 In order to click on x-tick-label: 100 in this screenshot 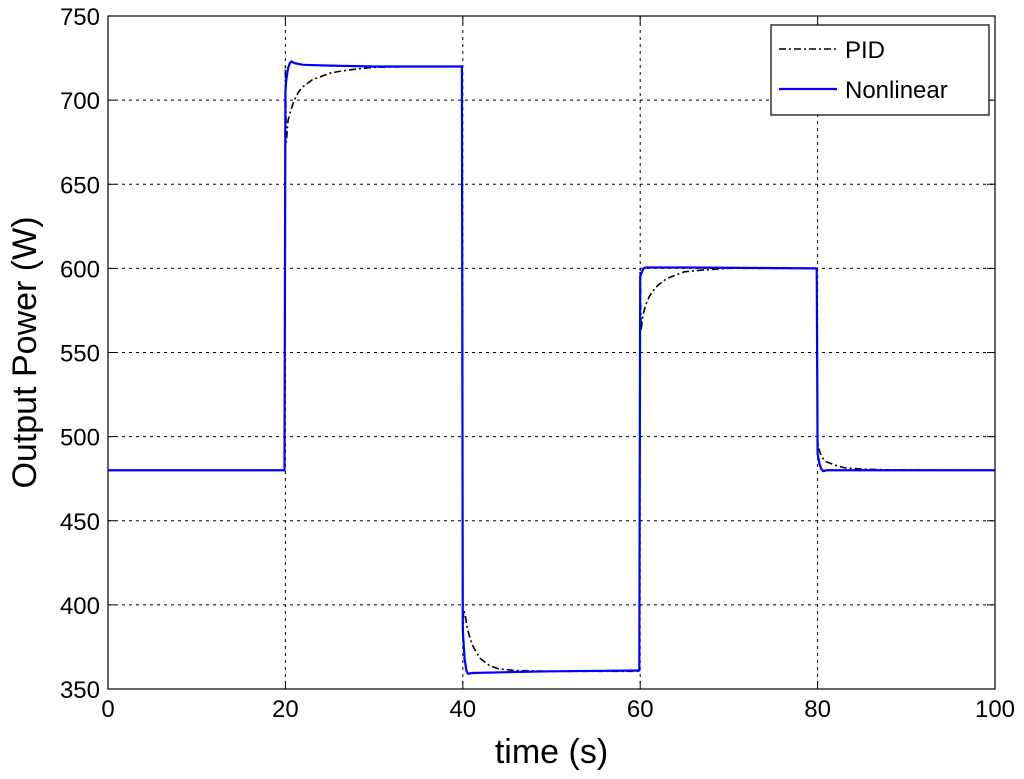, I will do `click(995, 709)`.